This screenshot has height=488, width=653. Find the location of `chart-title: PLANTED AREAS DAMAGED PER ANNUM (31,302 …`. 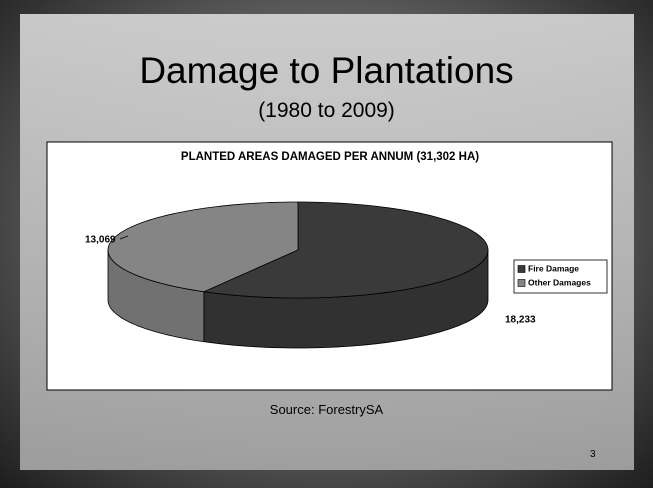

chart-title: PLANTED AREAS DAMAGED PER ANNUM (31,302 … is located at coordinates (330, 157).